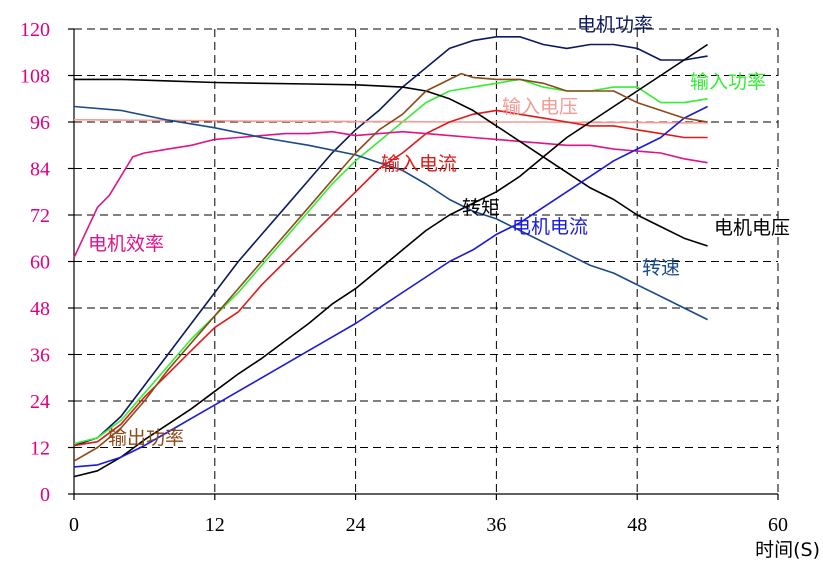  What do you see at coordinates (35, 30) in the screenshot?
I see `y-tick-label: 120` at bounding box center [35, 30].